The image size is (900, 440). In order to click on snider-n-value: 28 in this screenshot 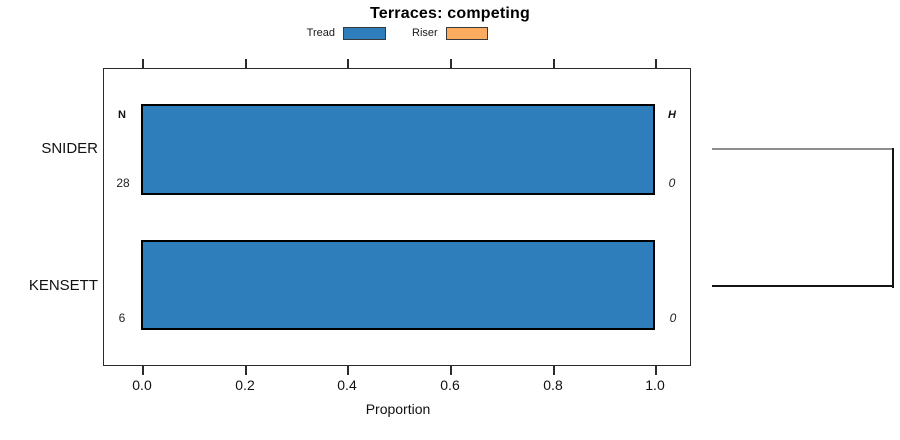, I will do `click(123, 183)`.